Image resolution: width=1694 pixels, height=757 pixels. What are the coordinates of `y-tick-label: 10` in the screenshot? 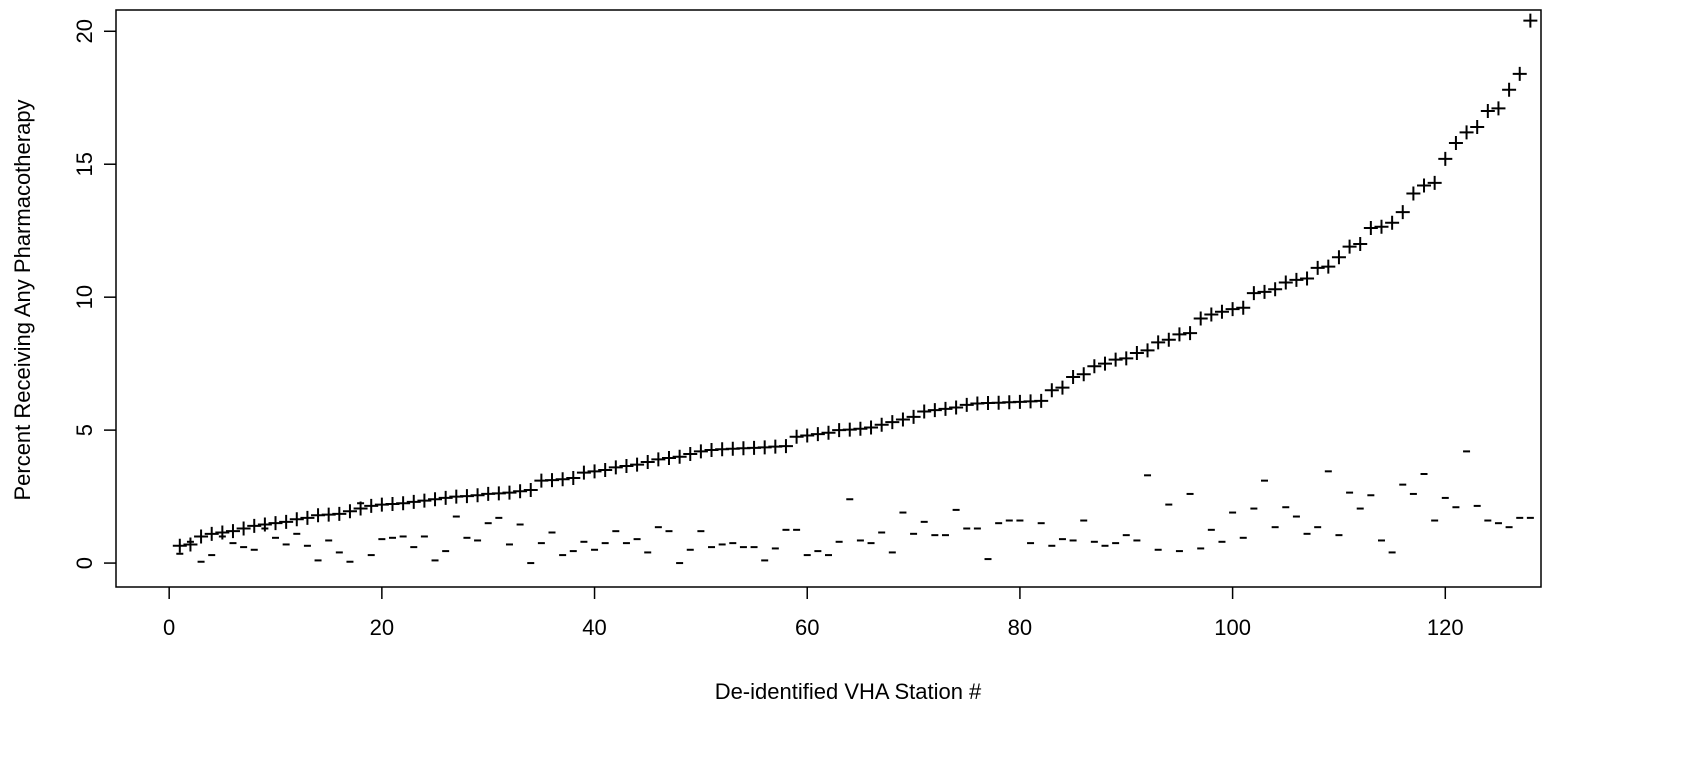 It's located at (84, 297).